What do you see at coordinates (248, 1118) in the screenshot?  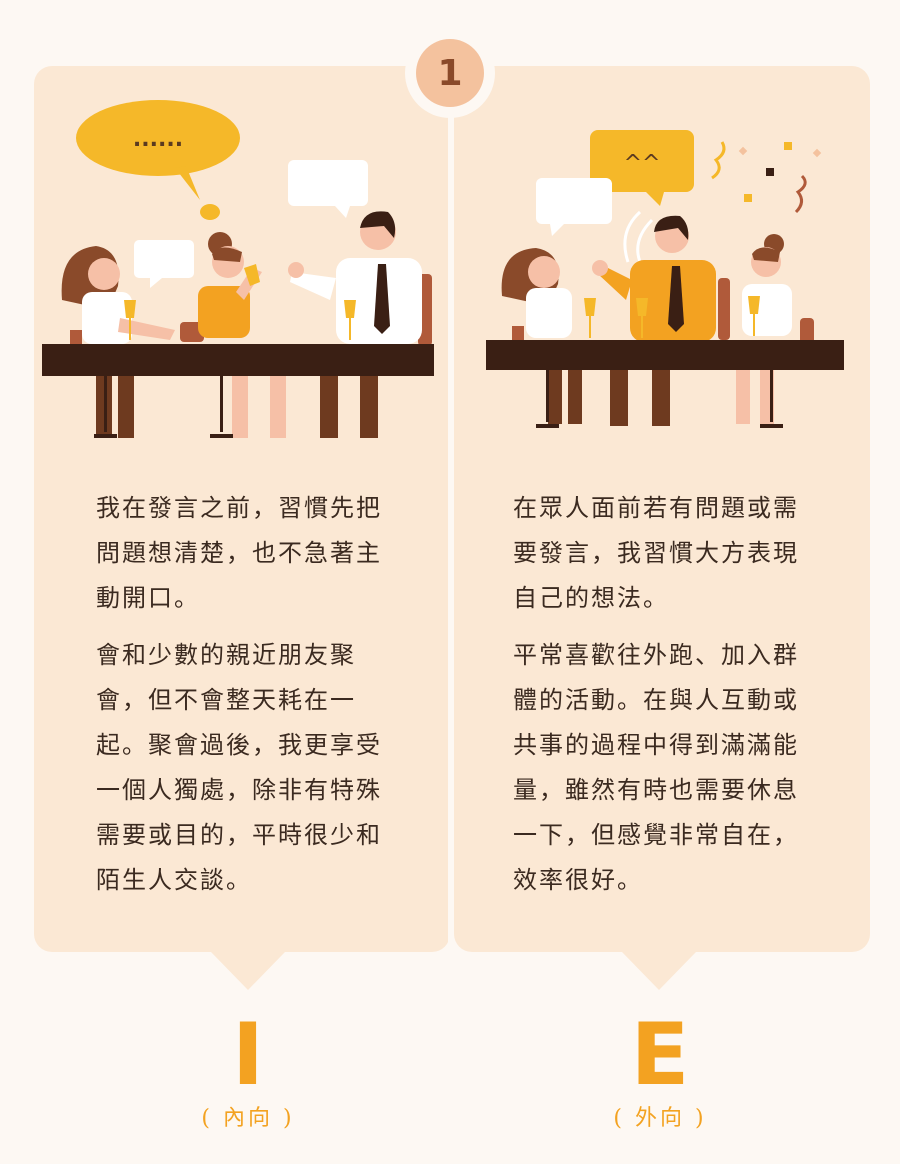 I see `introvert-label: ( 內向 )` at bounding box center [248, 1118].